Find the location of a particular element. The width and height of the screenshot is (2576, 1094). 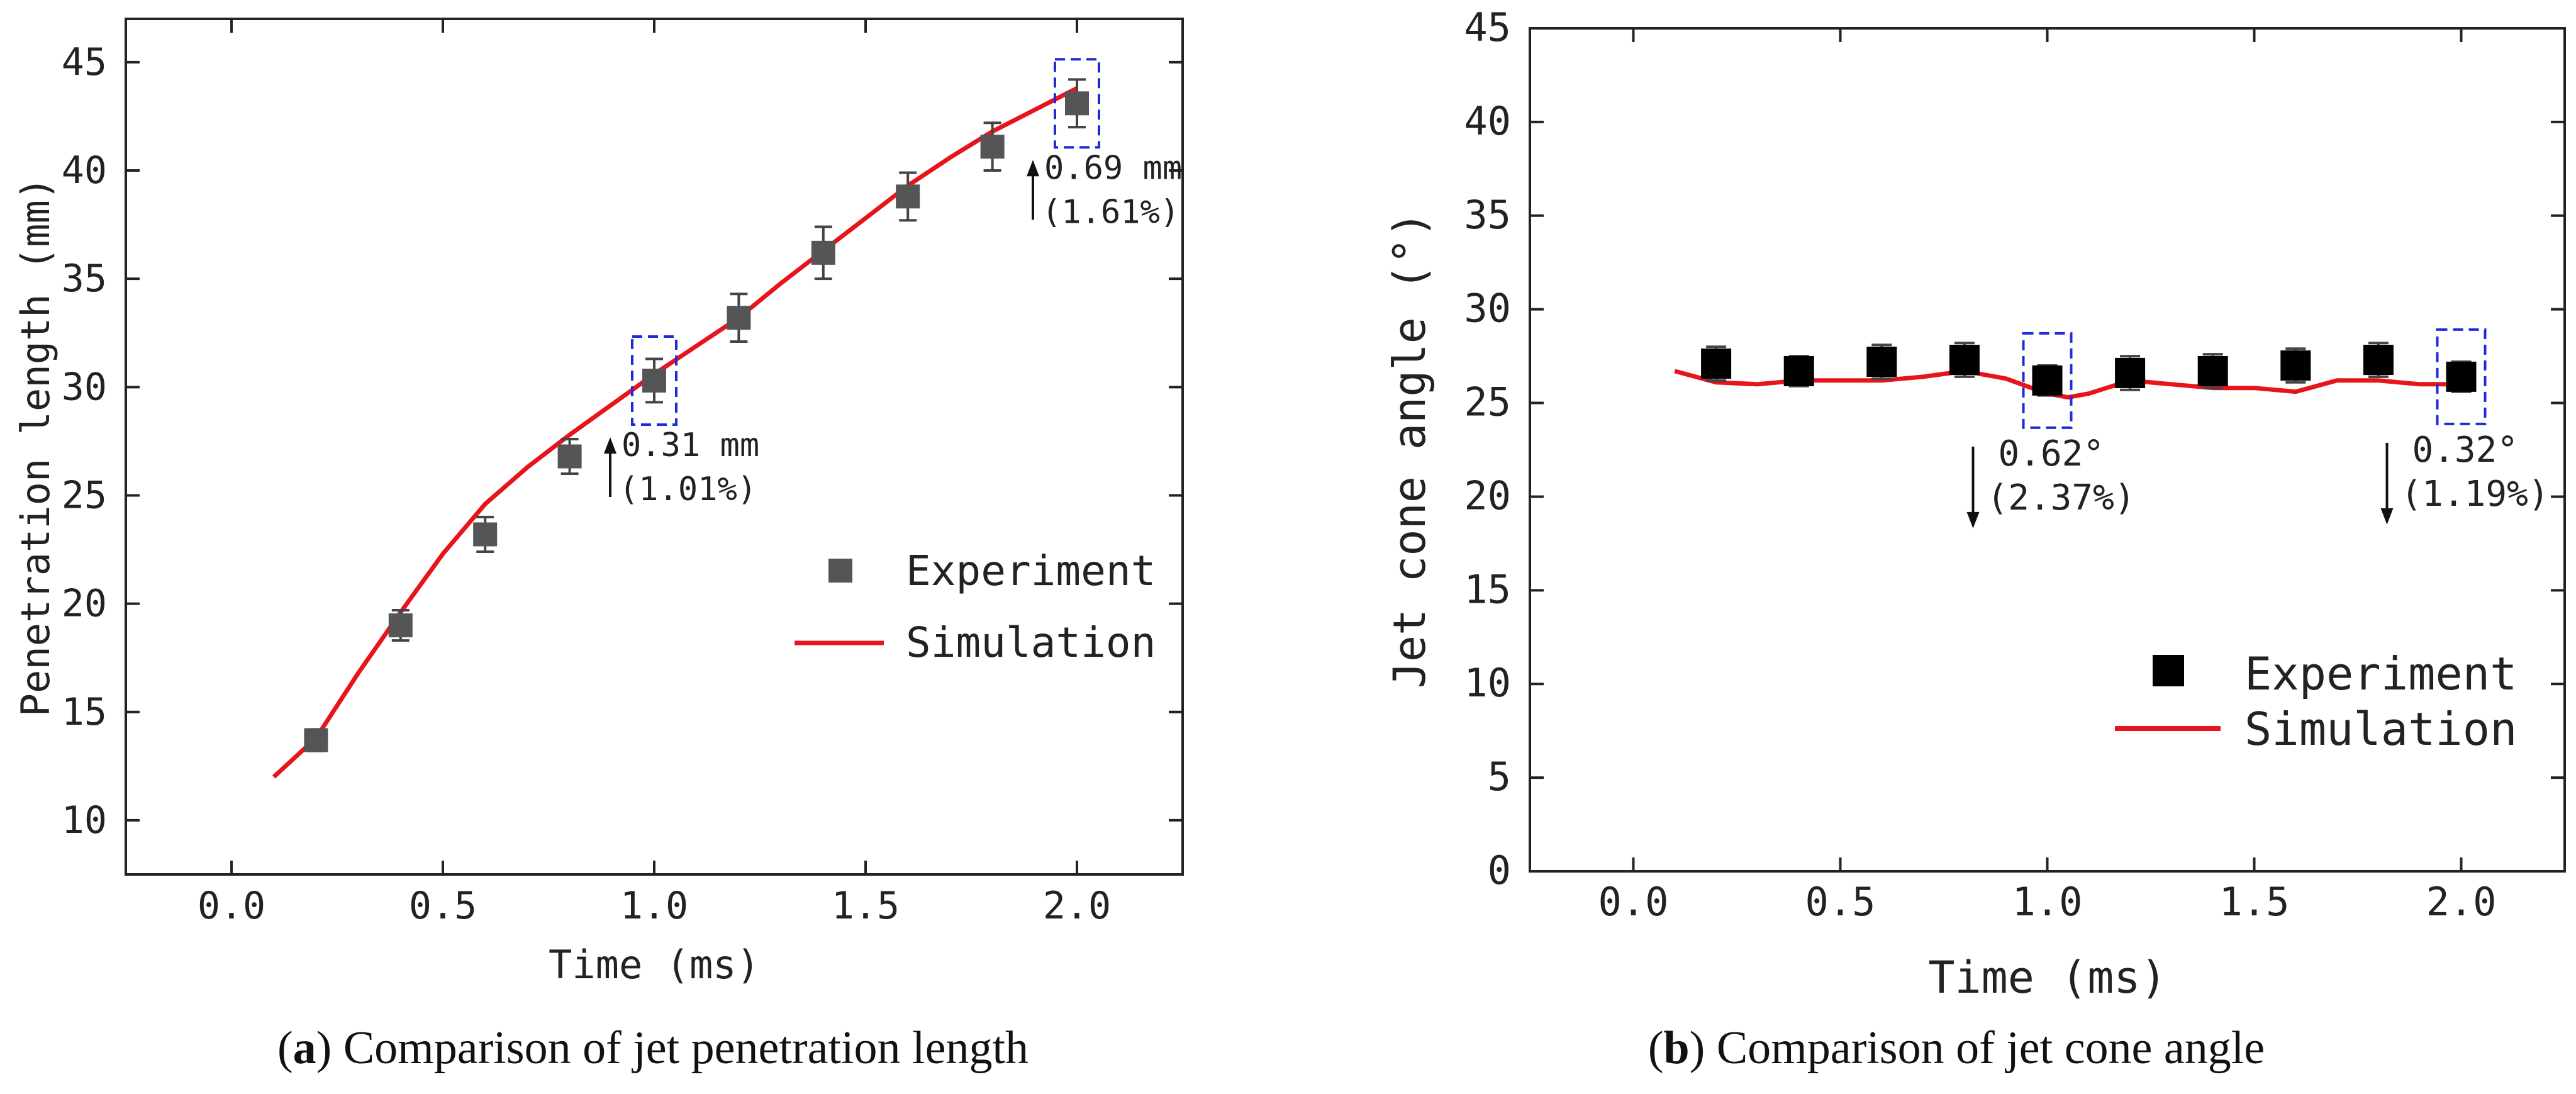

panel-b-caption: (b) Comparison of jet cone angle is located at coordinates (1956, 1048).